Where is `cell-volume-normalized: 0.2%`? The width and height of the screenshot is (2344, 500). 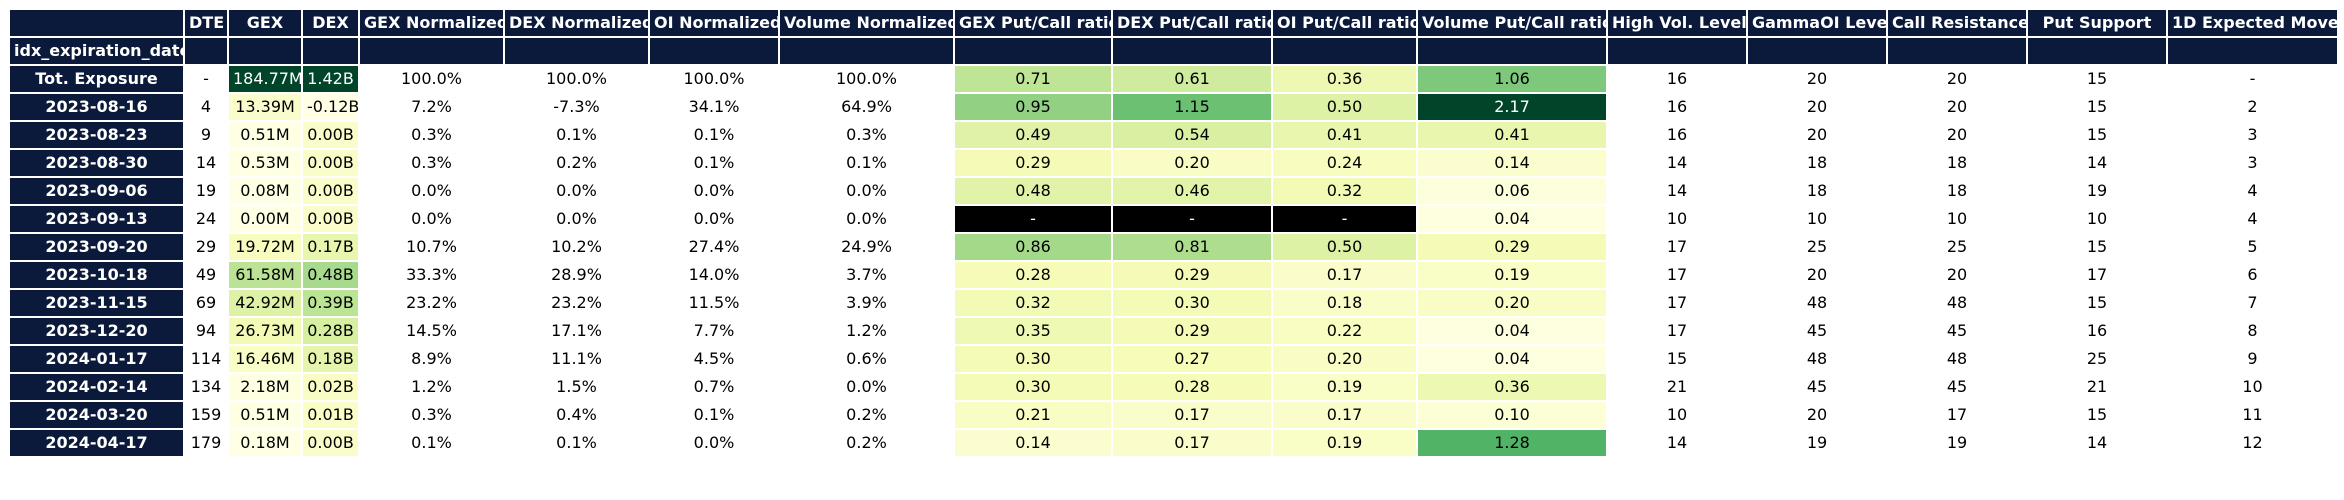 cell-volume-normalized: 0.2% is located at coordinates (866, 443).